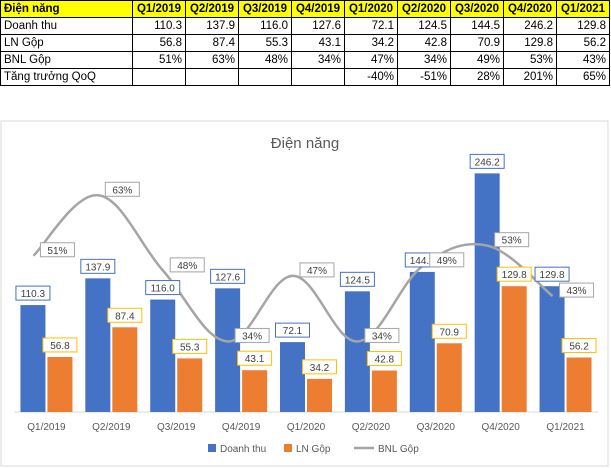 The height and width of the screenshot is (468, 611). I want to click on data-label-text: 43%, so click(577, 291).